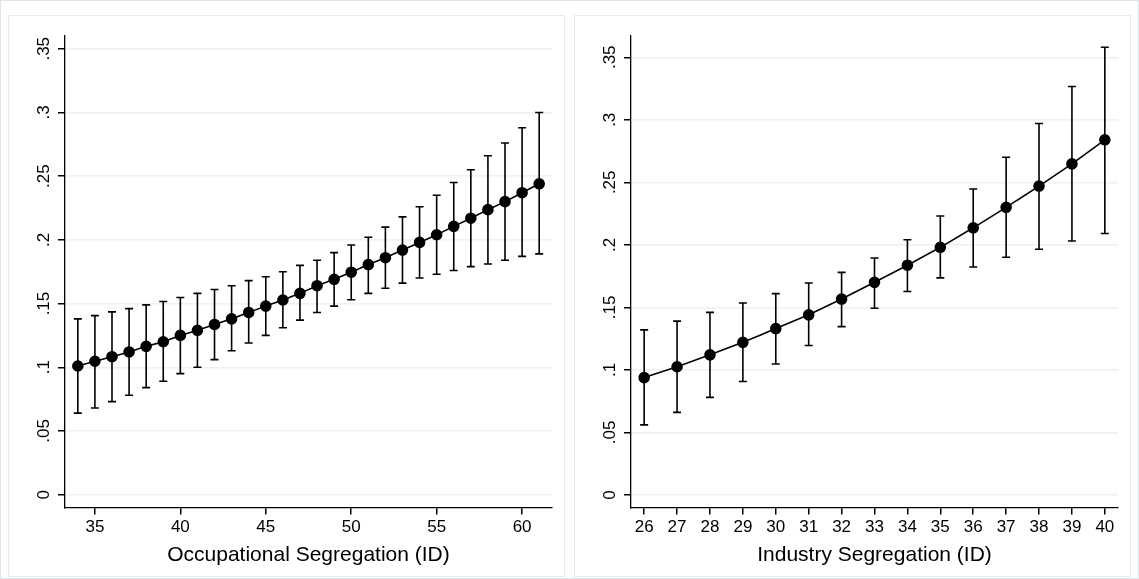 The height and width of the screenshot is (579, 1139). Describe the element at coordinates (351, 527) in the screenshot. I see `x-tick-label: 50` at that location.